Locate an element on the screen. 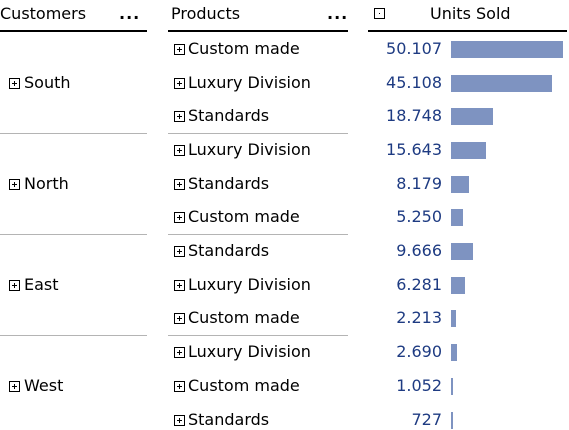 This screenshot has width=569, height=430. units-sold-value: 6.281 is located at coordinates (419, 284).